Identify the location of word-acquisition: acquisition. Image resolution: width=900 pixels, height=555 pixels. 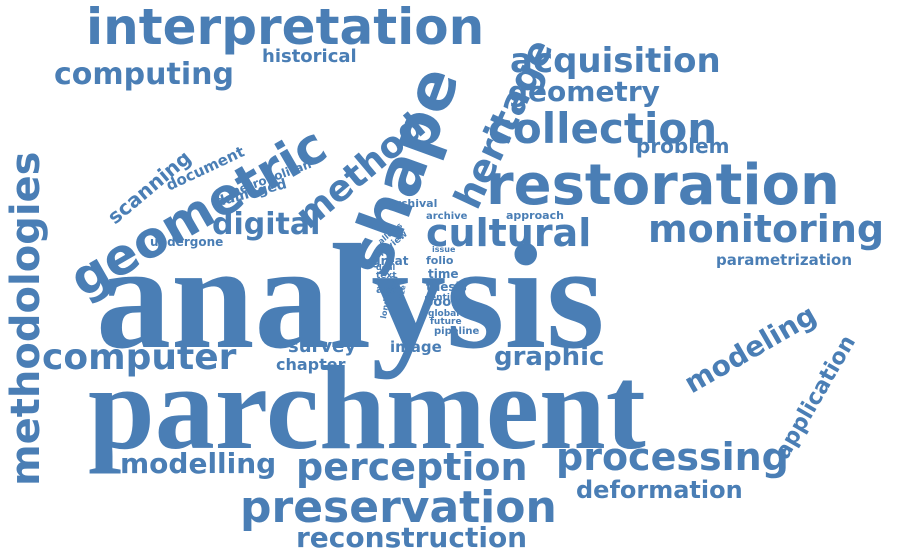
(615, 61).